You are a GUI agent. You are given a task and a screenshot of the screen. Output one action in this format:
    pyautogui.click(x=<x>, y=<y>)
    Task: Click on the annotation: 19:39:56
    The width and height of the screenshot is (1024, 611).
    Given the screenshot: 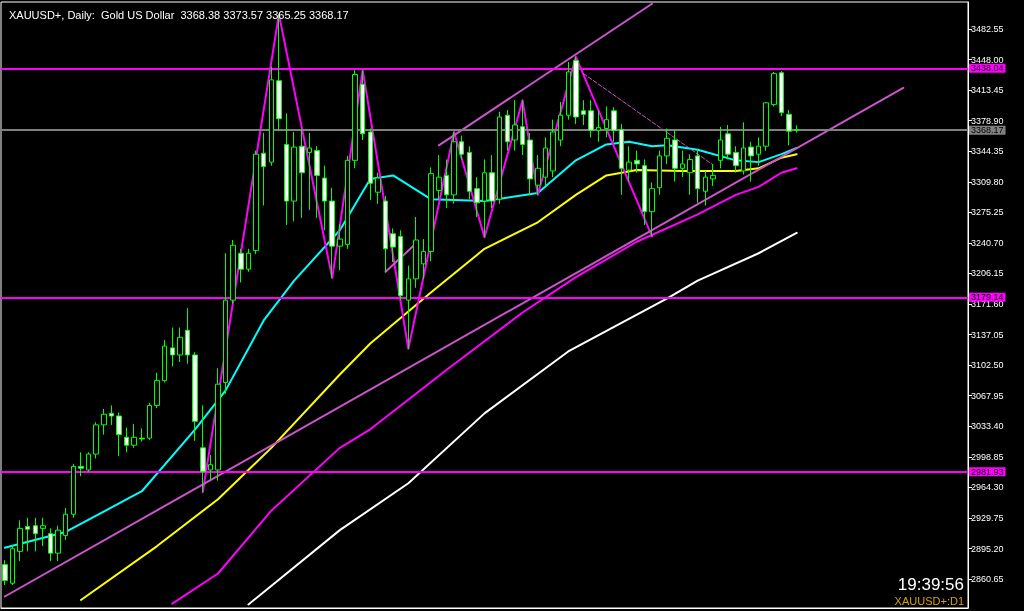 What is the action you would take?
    pyautogui.click(x=931, y=584)
    